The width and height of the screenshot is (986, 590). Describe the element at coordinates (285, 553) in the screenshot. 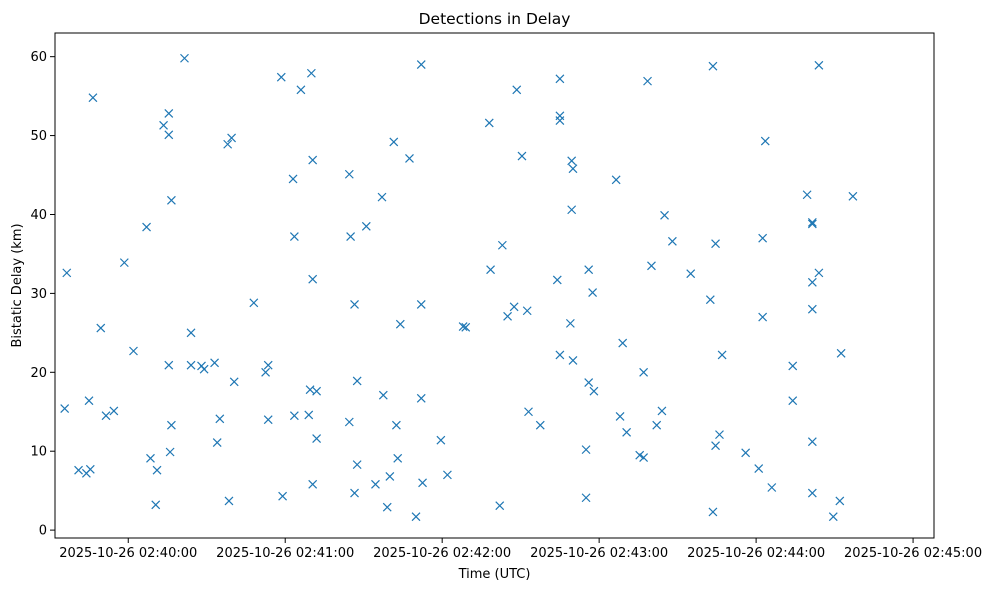

I see `x-tick-label: 2025-10-26 02:41:00` at that location.